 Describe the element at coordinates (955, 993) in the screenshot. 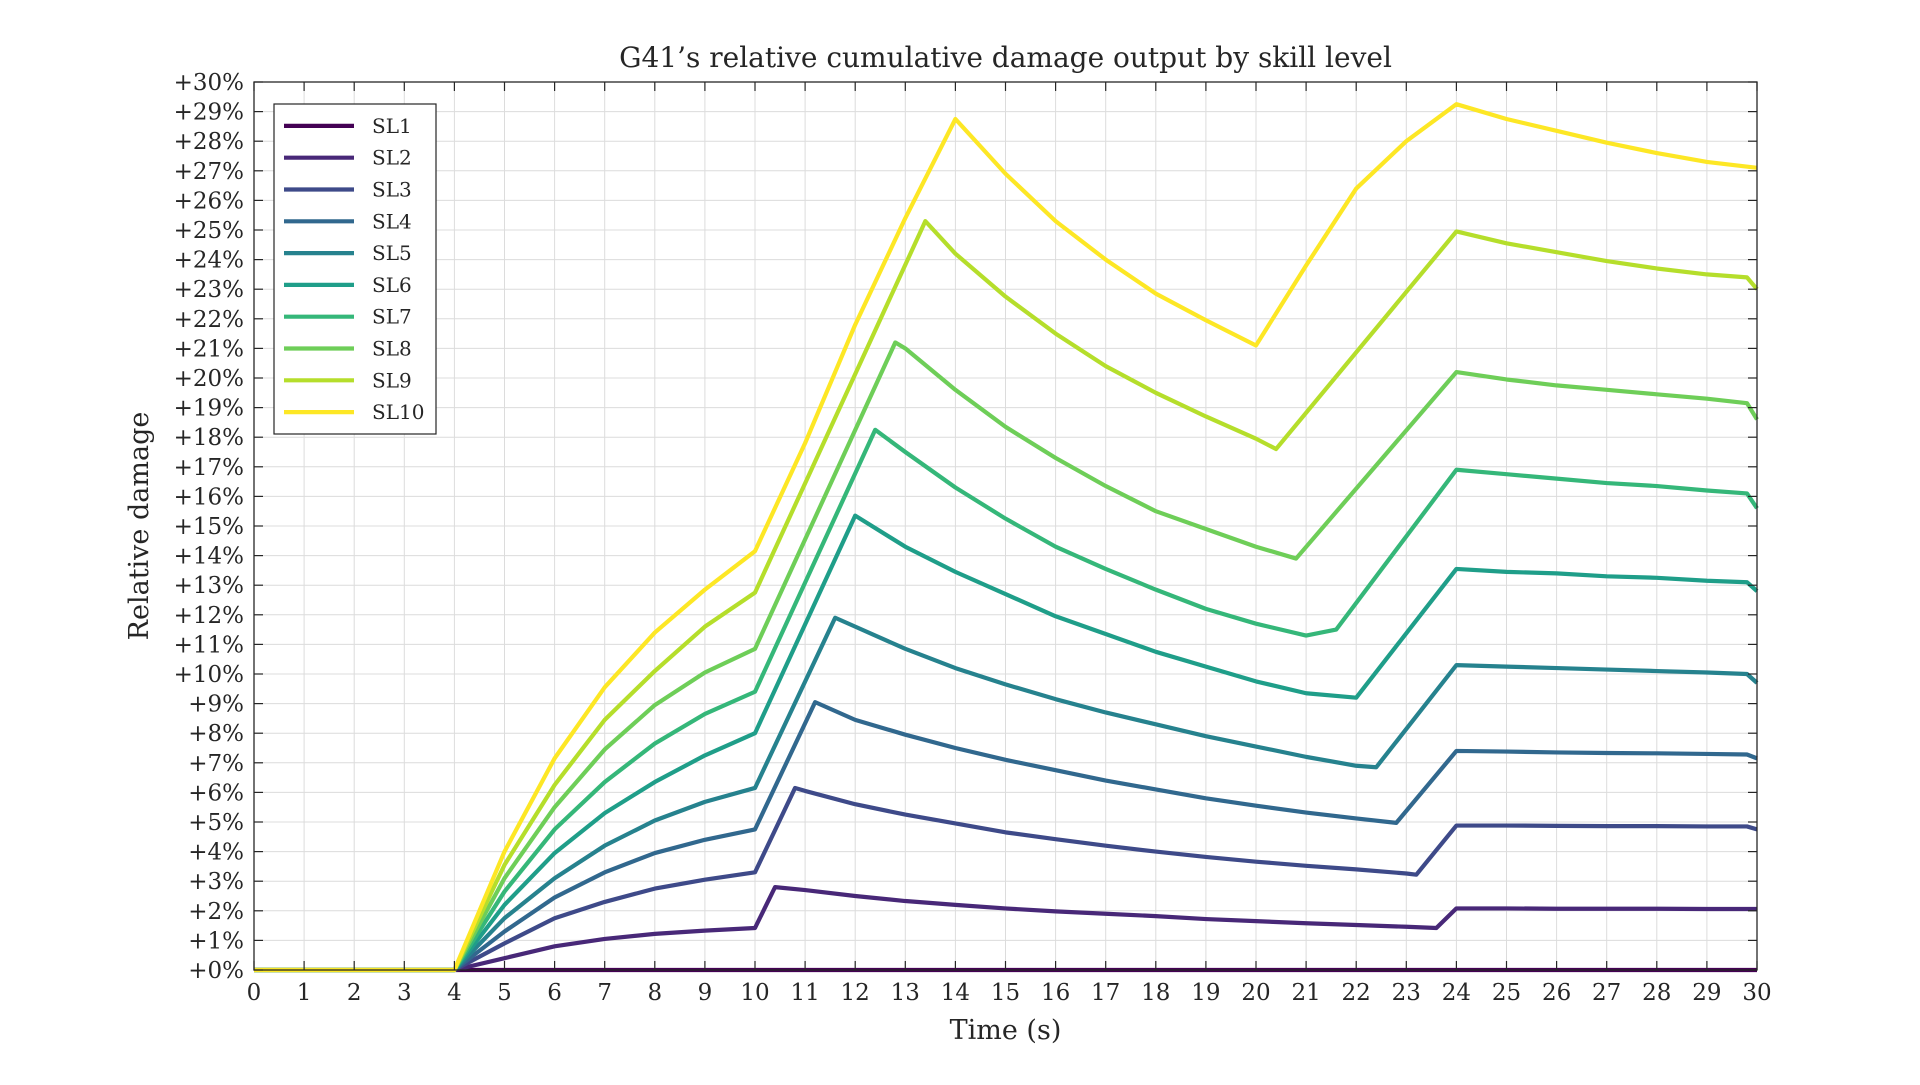

I see `x-tick-label: 14` at that location.